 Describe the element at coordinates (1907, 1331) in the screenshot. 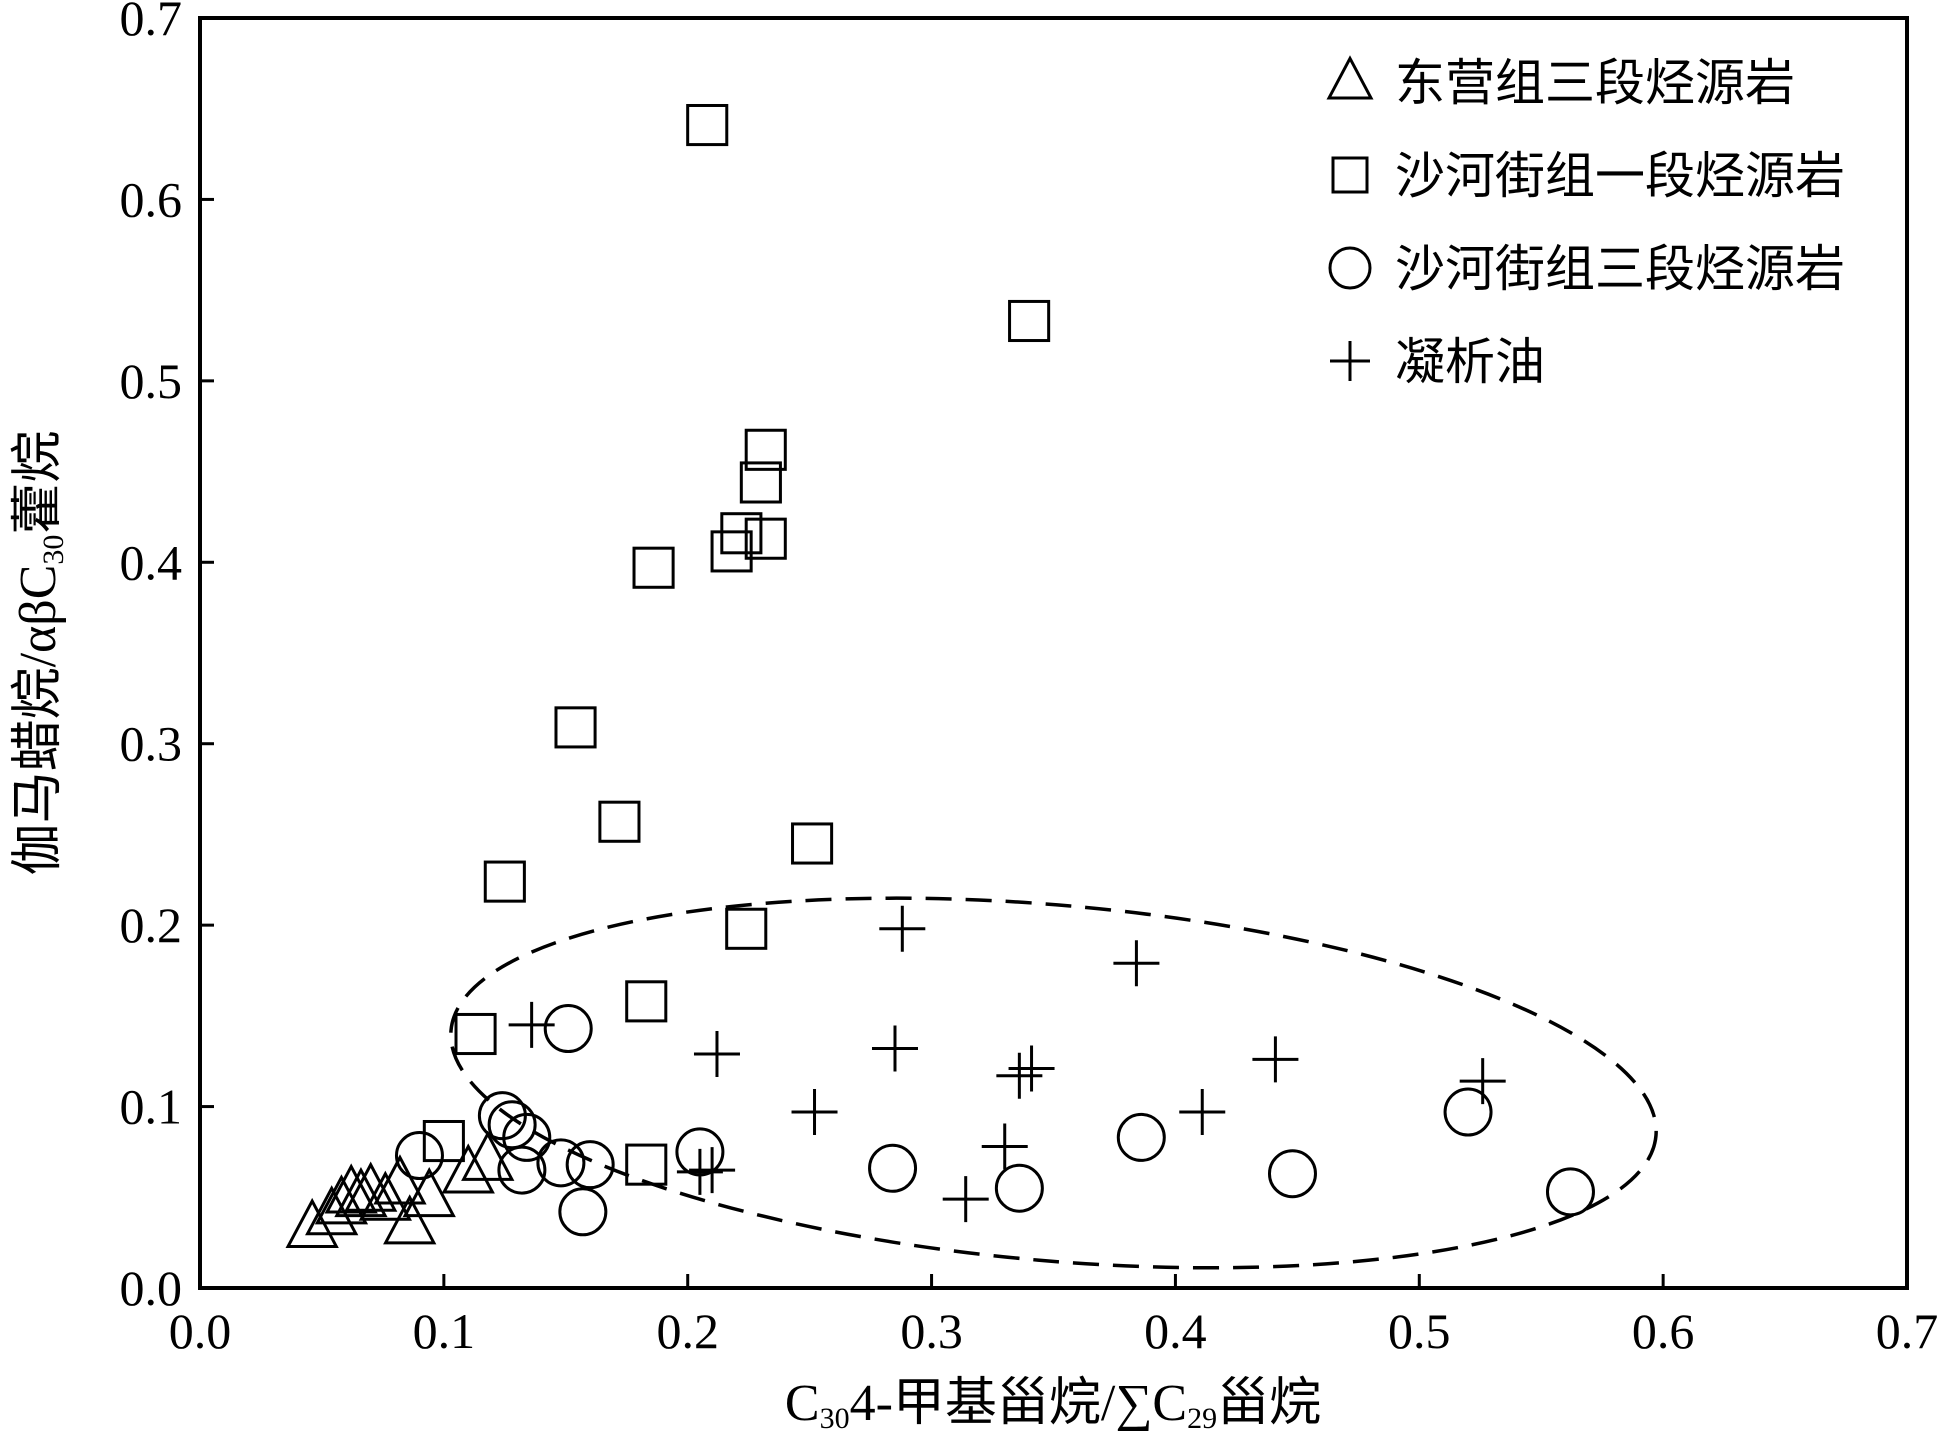

I see `x-tick-label: 0.7` at that location.